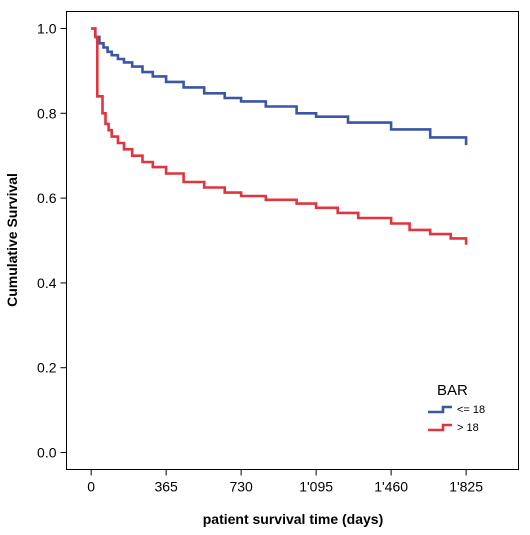 The image size is (530, 535). I want to click on legend-title: BAR, so click(452, 390).